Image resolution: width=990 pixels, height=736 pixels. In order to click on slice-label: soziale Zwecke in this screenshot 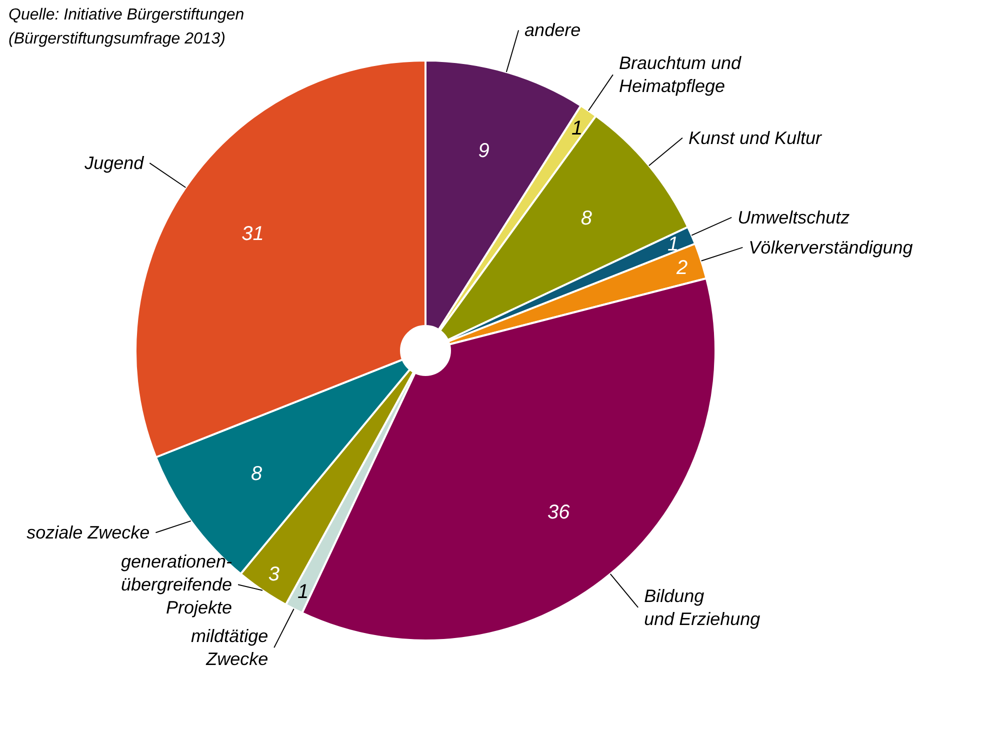, I will do `click(88, 532)`.